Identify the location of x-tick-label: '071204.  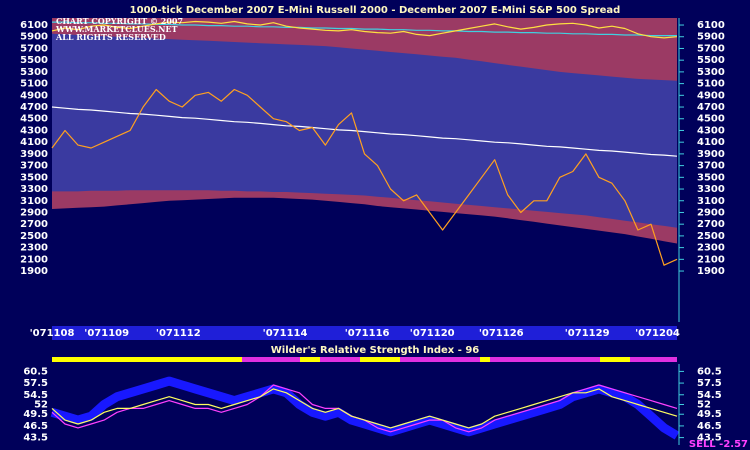
(657, 333).